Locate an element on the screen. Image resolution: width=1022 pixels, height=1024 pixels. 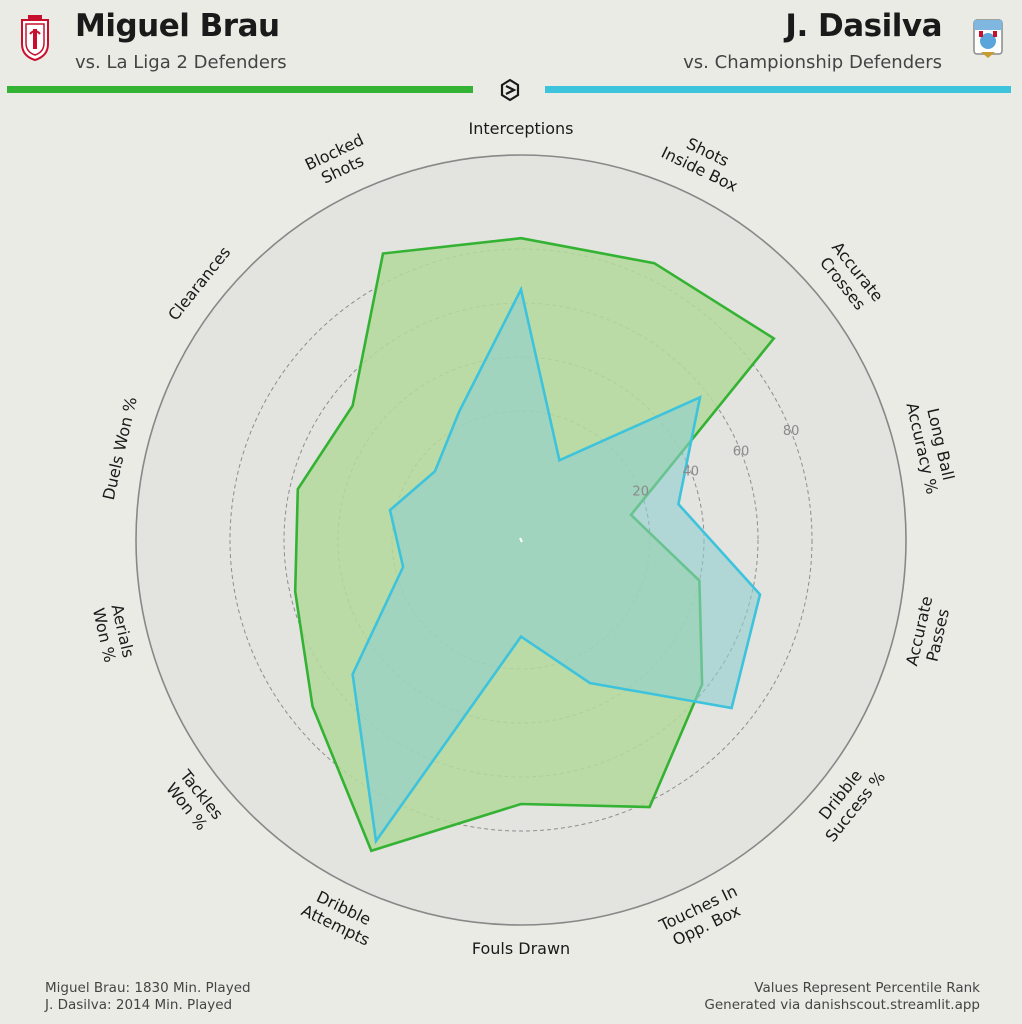
radar-category-label-line: Fouls Drawn is located at coordinates (521, 948).